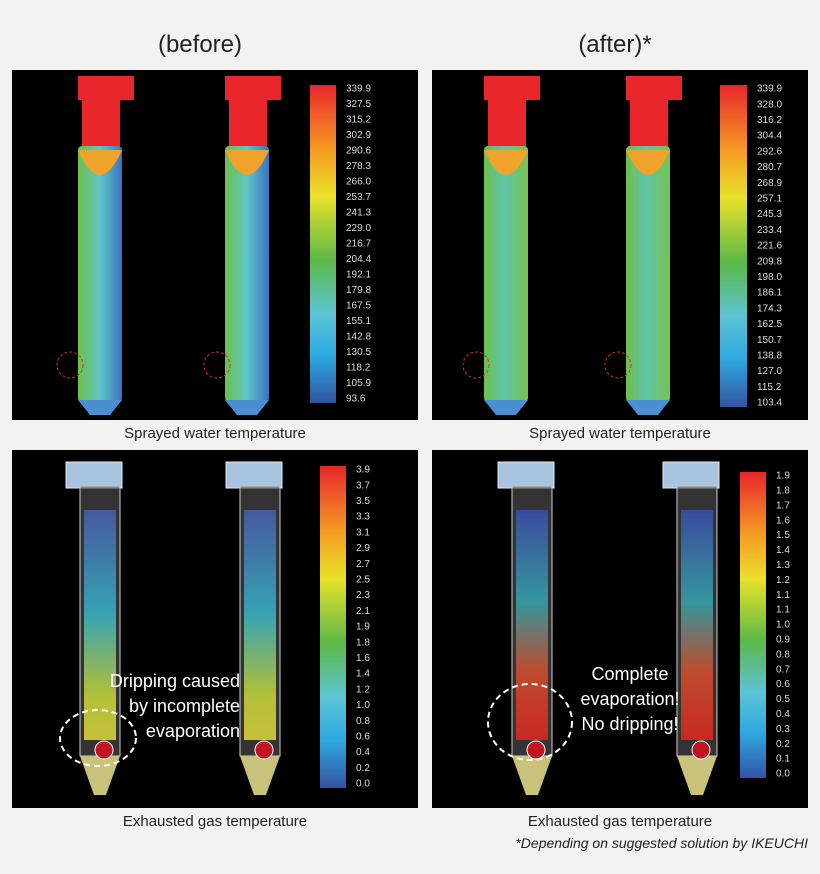 Image resolution: width=820 pixels, height=874 pixels. I want to click on scale-label: 1.9, so click(363, 627).